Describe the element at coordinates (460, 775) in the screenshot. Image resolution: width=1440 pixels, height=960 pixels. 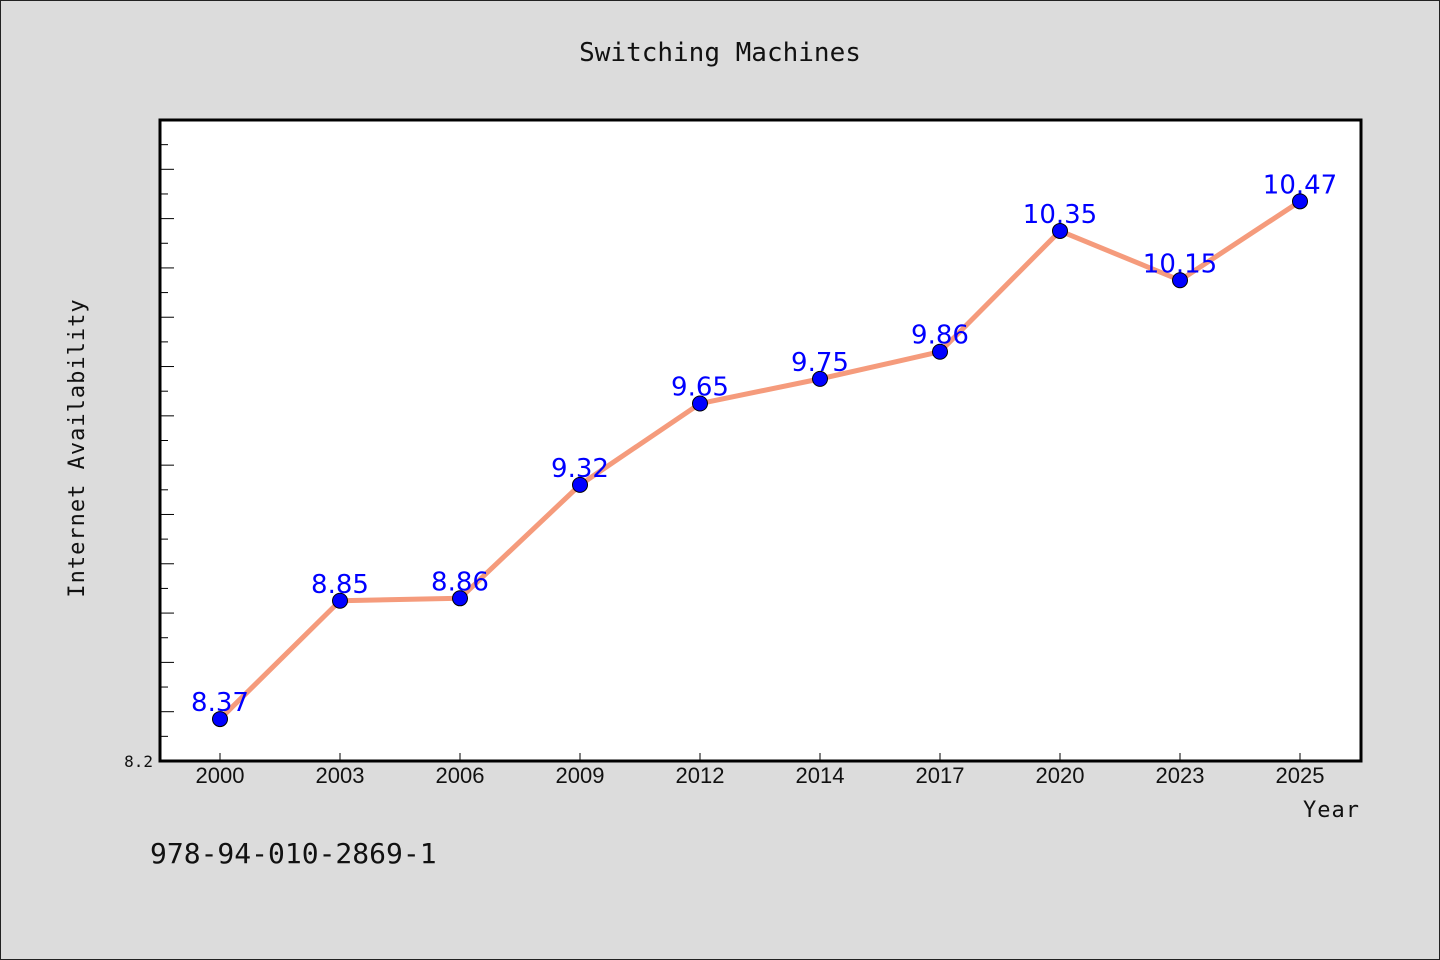
I see `x-tick-label: 2006` at that location.